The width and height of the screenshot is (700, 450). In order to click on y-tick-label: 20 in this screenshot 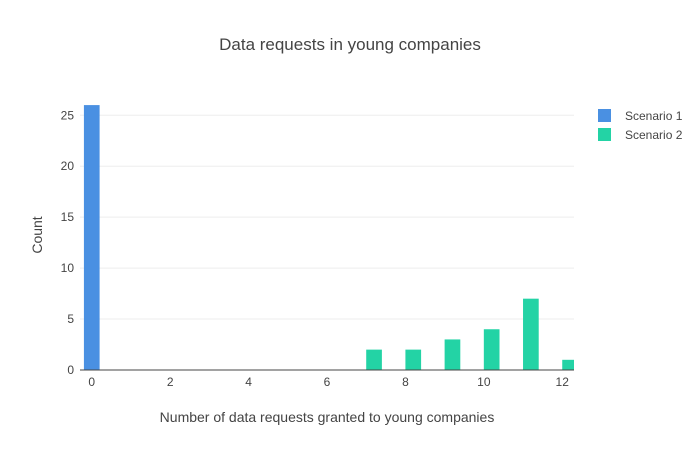, I will do `click(68, 166)`.